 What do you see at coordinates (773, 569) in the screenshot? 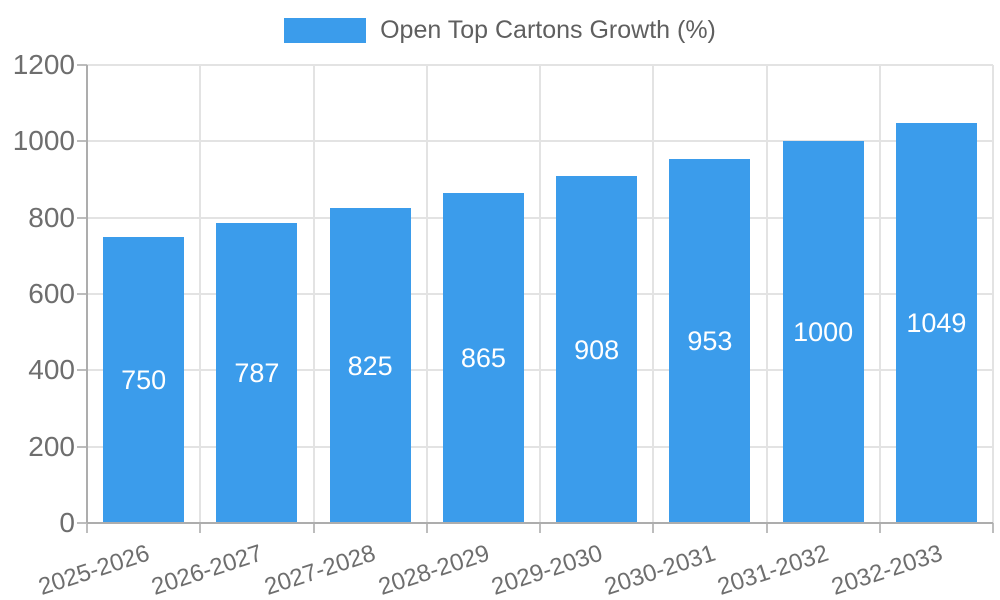
I see `x-tick-label: 2031-2032` at bounding box center [773, 569].